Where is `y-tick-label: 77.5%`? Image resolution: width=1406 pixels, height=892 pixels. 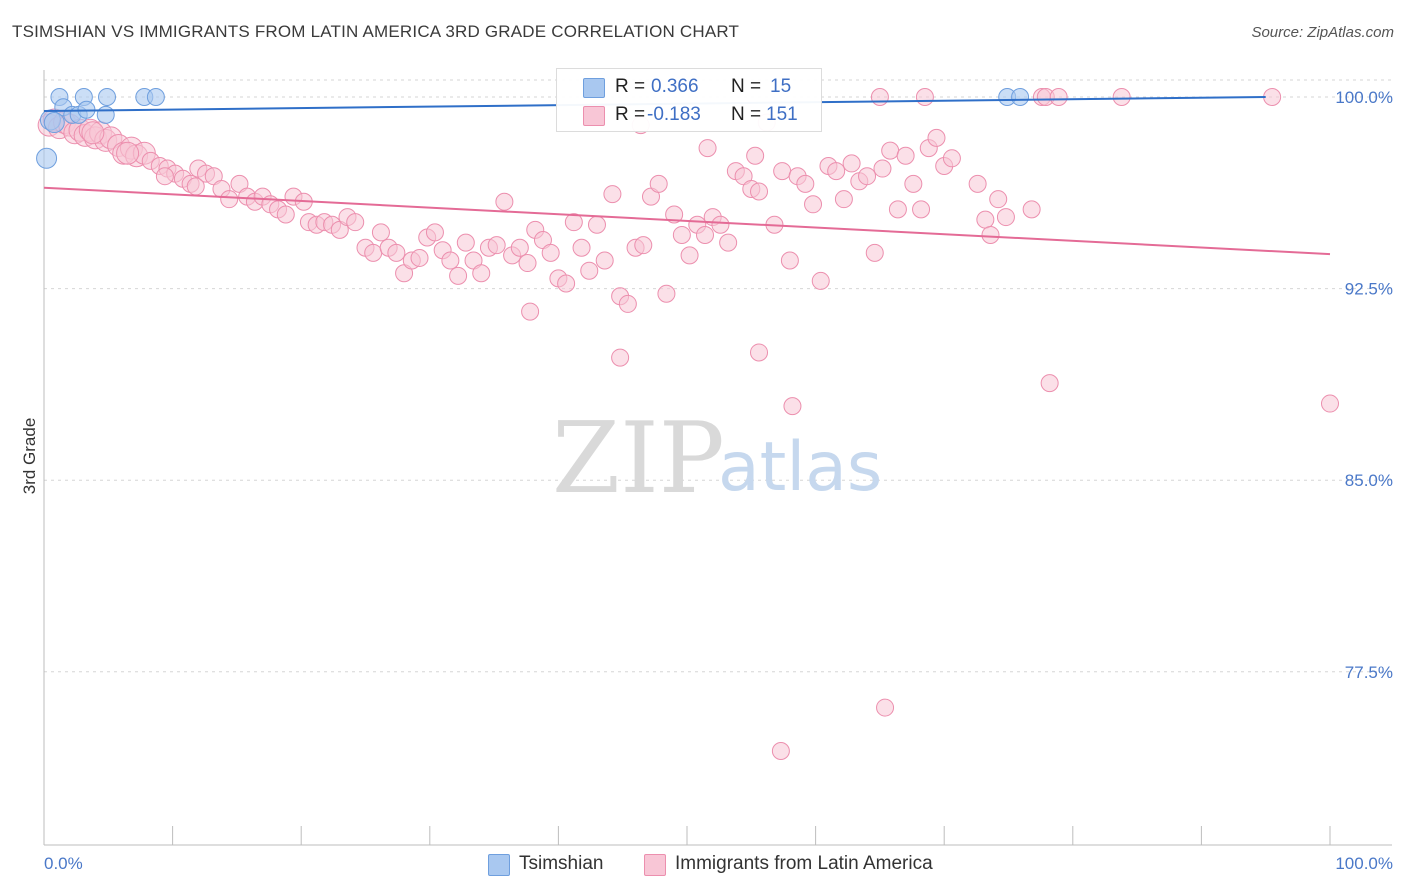
y-tick-label: 77.5% is located at coordinates (1369, 672).